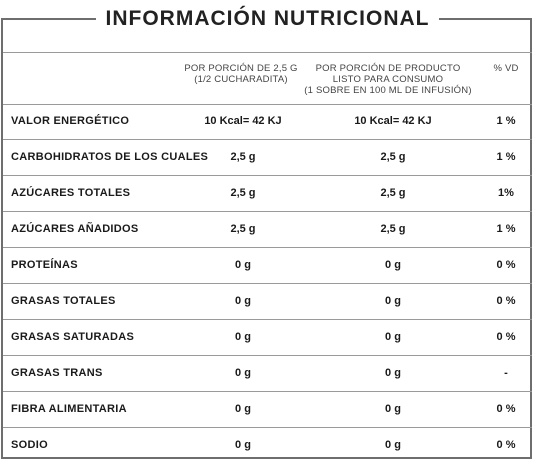  Describe the element at coordinates (69, 409) in the screenshot. I see `row-name: FIBRA ALIMENTARIA` at that location.